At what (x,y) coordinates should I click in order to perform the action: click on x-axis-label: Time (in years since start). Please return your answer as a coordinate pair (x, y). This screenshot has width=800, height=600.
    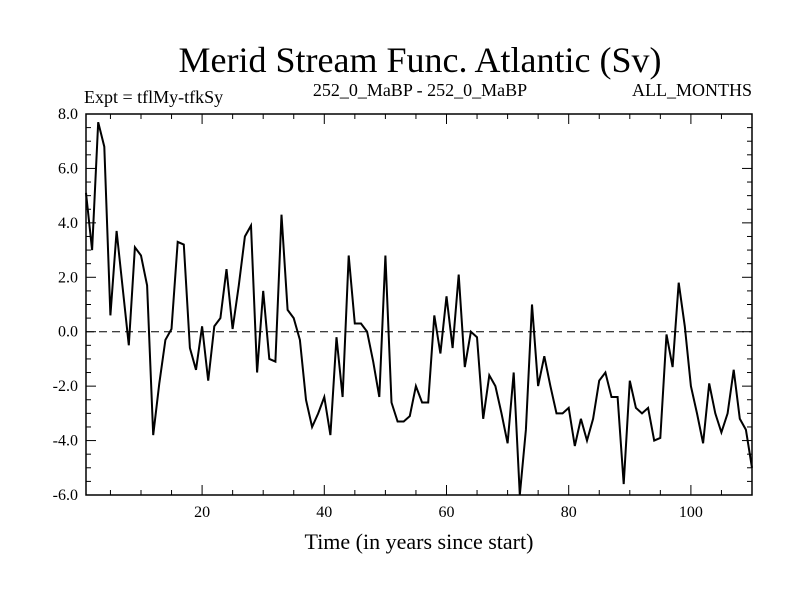
    Looking at the image, I should click on (419, 541).